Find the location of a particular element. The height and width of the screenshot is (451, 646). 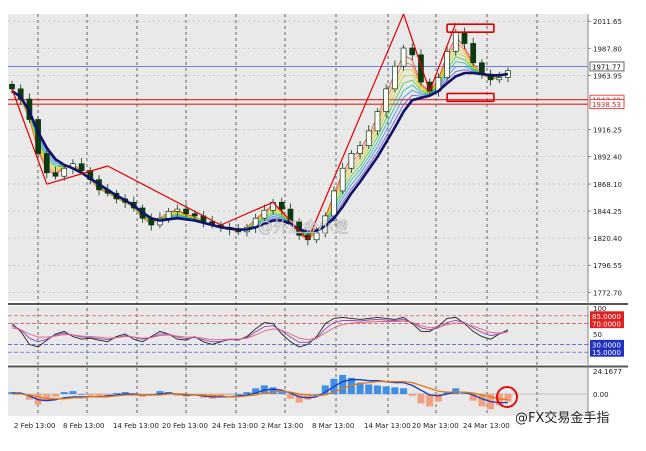

y-tick-label: 1796.55 is located at coordinates (607, 266).